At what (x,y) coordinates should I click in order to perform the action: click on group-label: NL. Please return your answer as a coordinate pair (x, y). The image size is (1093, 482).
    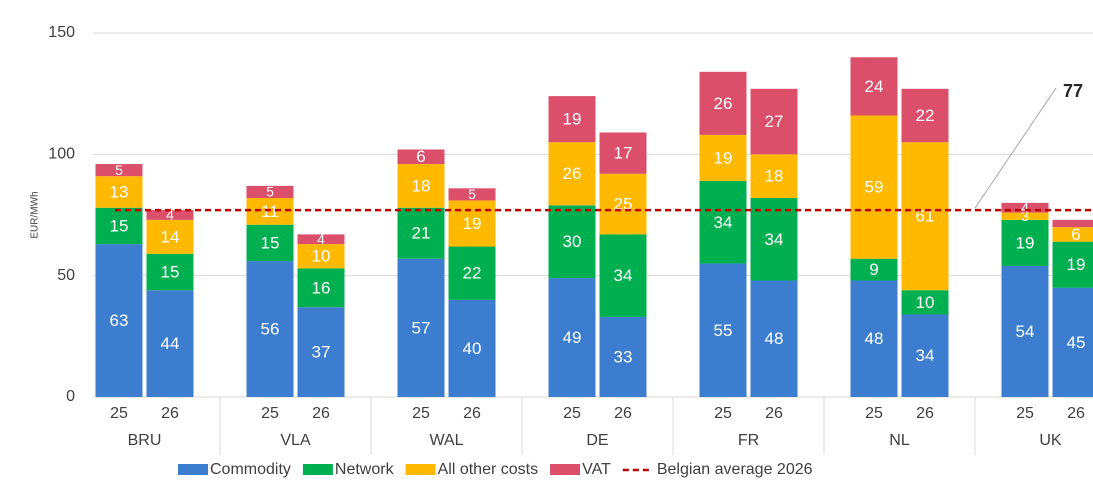
    Looking at the image, I should click on (899, 440).